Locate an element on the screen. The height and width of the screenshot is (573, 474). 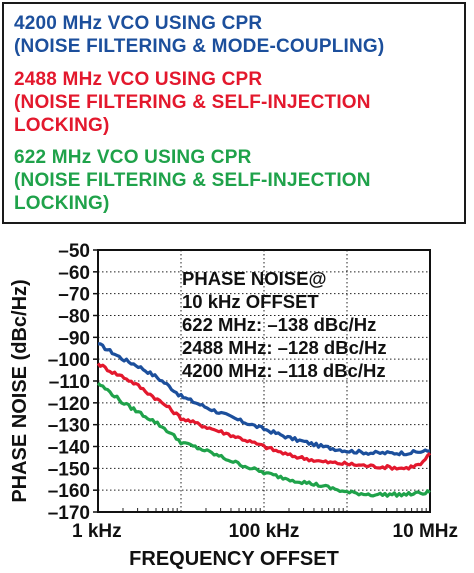
legend-line: 4200 MHz VCO USING CPR is located at coordinates (138, 23).